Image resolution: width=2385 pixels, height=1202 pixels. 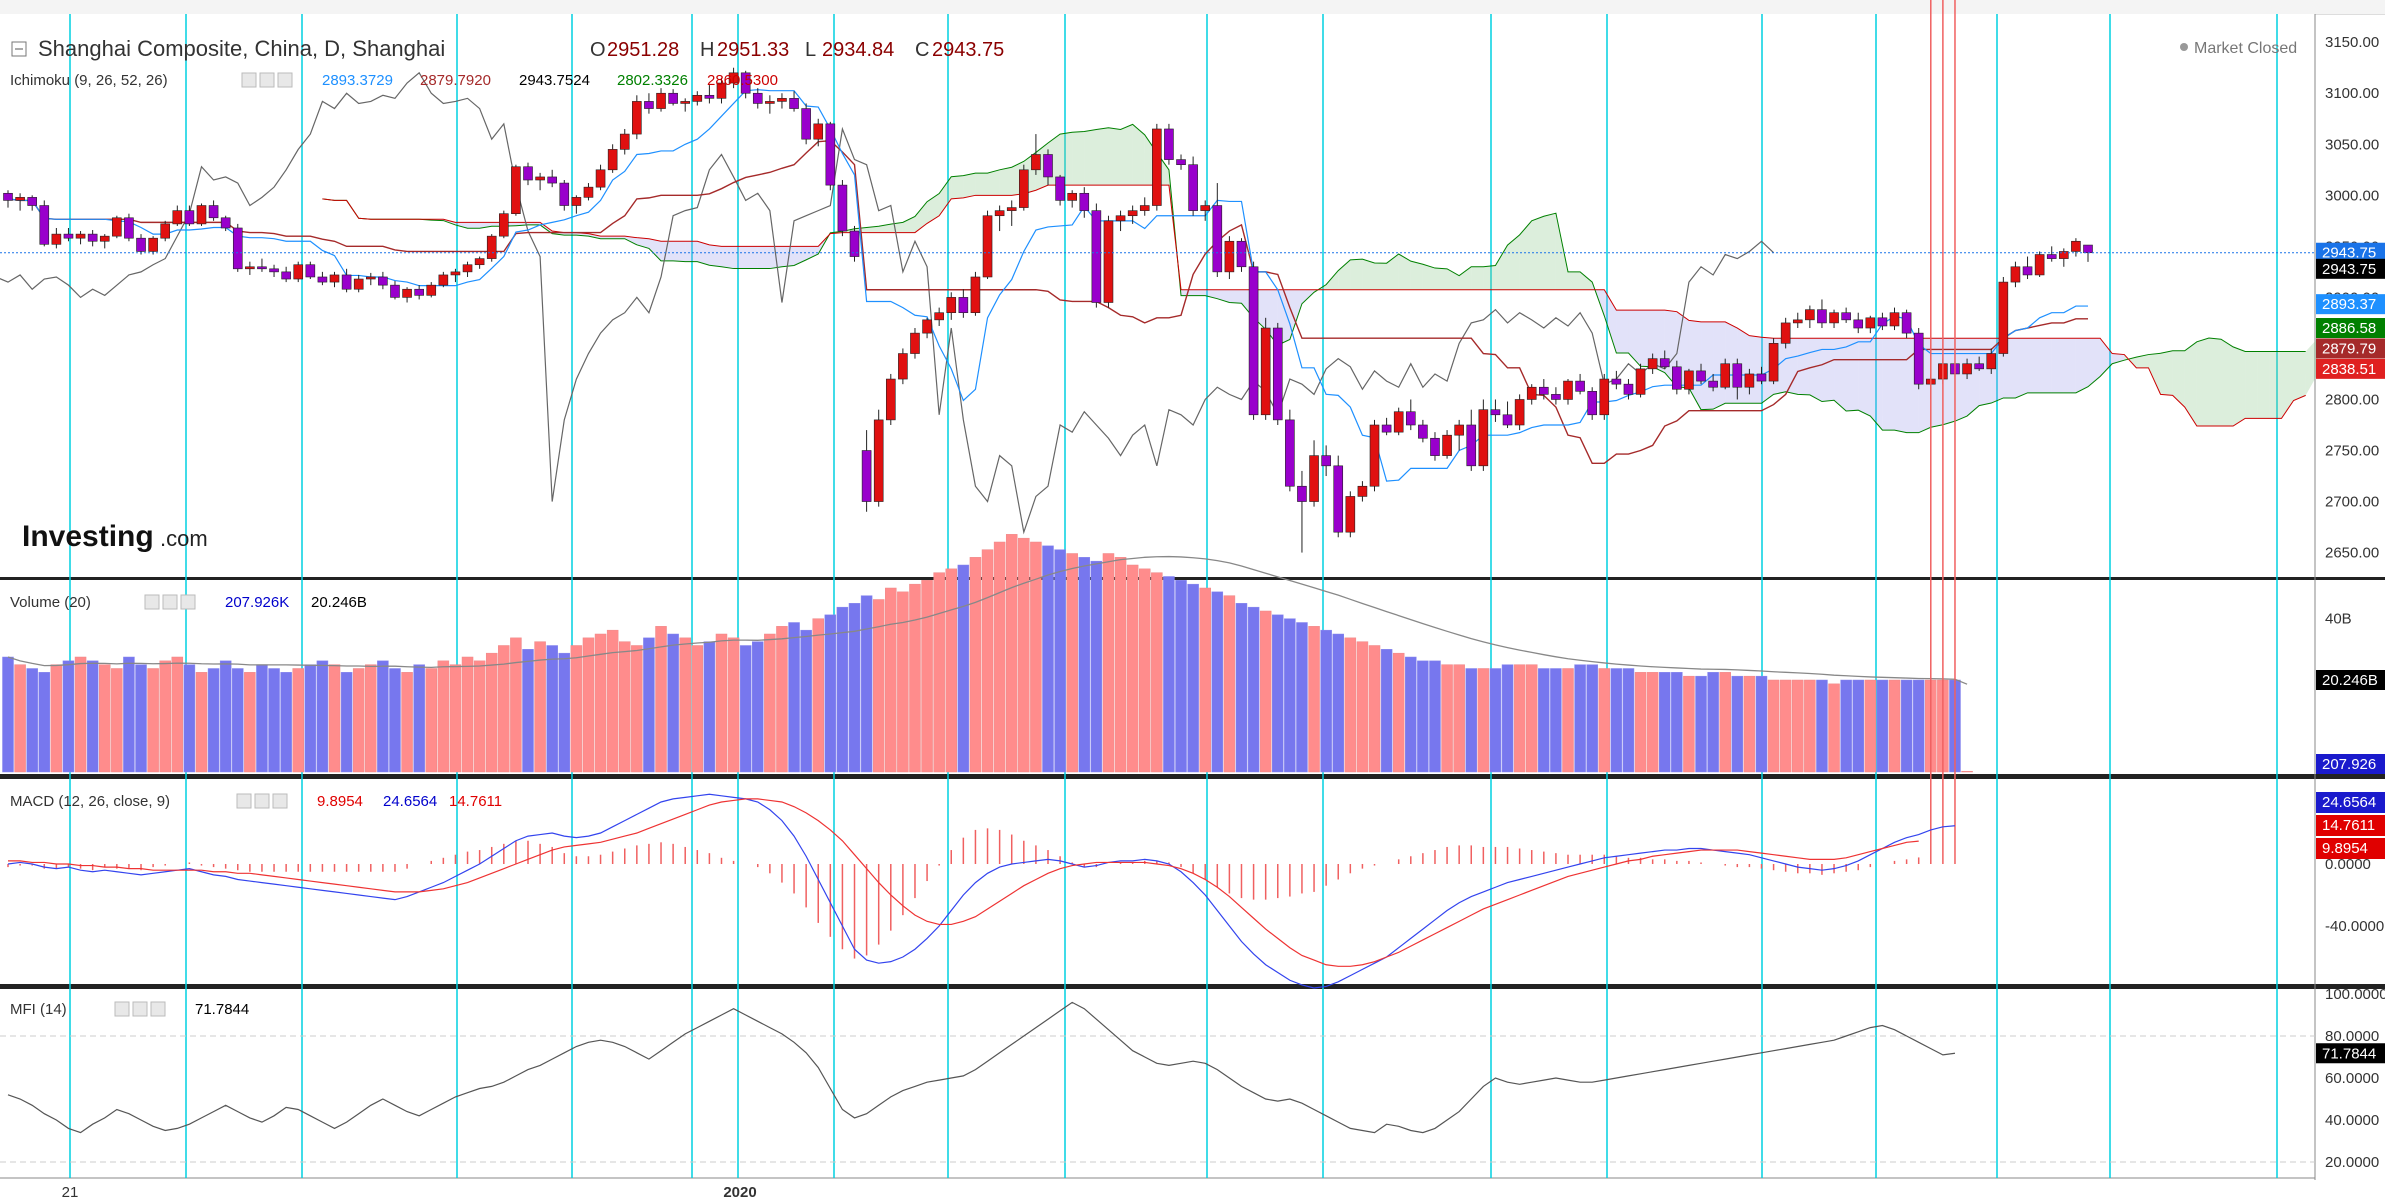 What do you see at coordinates (1192, 986) in the screenshot?
I see `panel-separator` at bounding box center [1192, 986].